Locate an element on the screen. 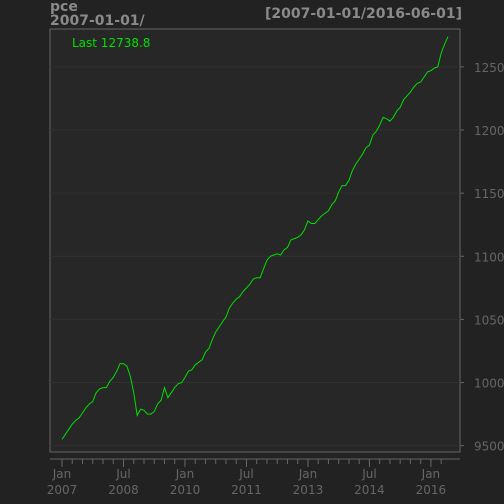 The image size is (504, 504). chart-start-date: 2007-01-01/ is located at coordinates (97, 21).